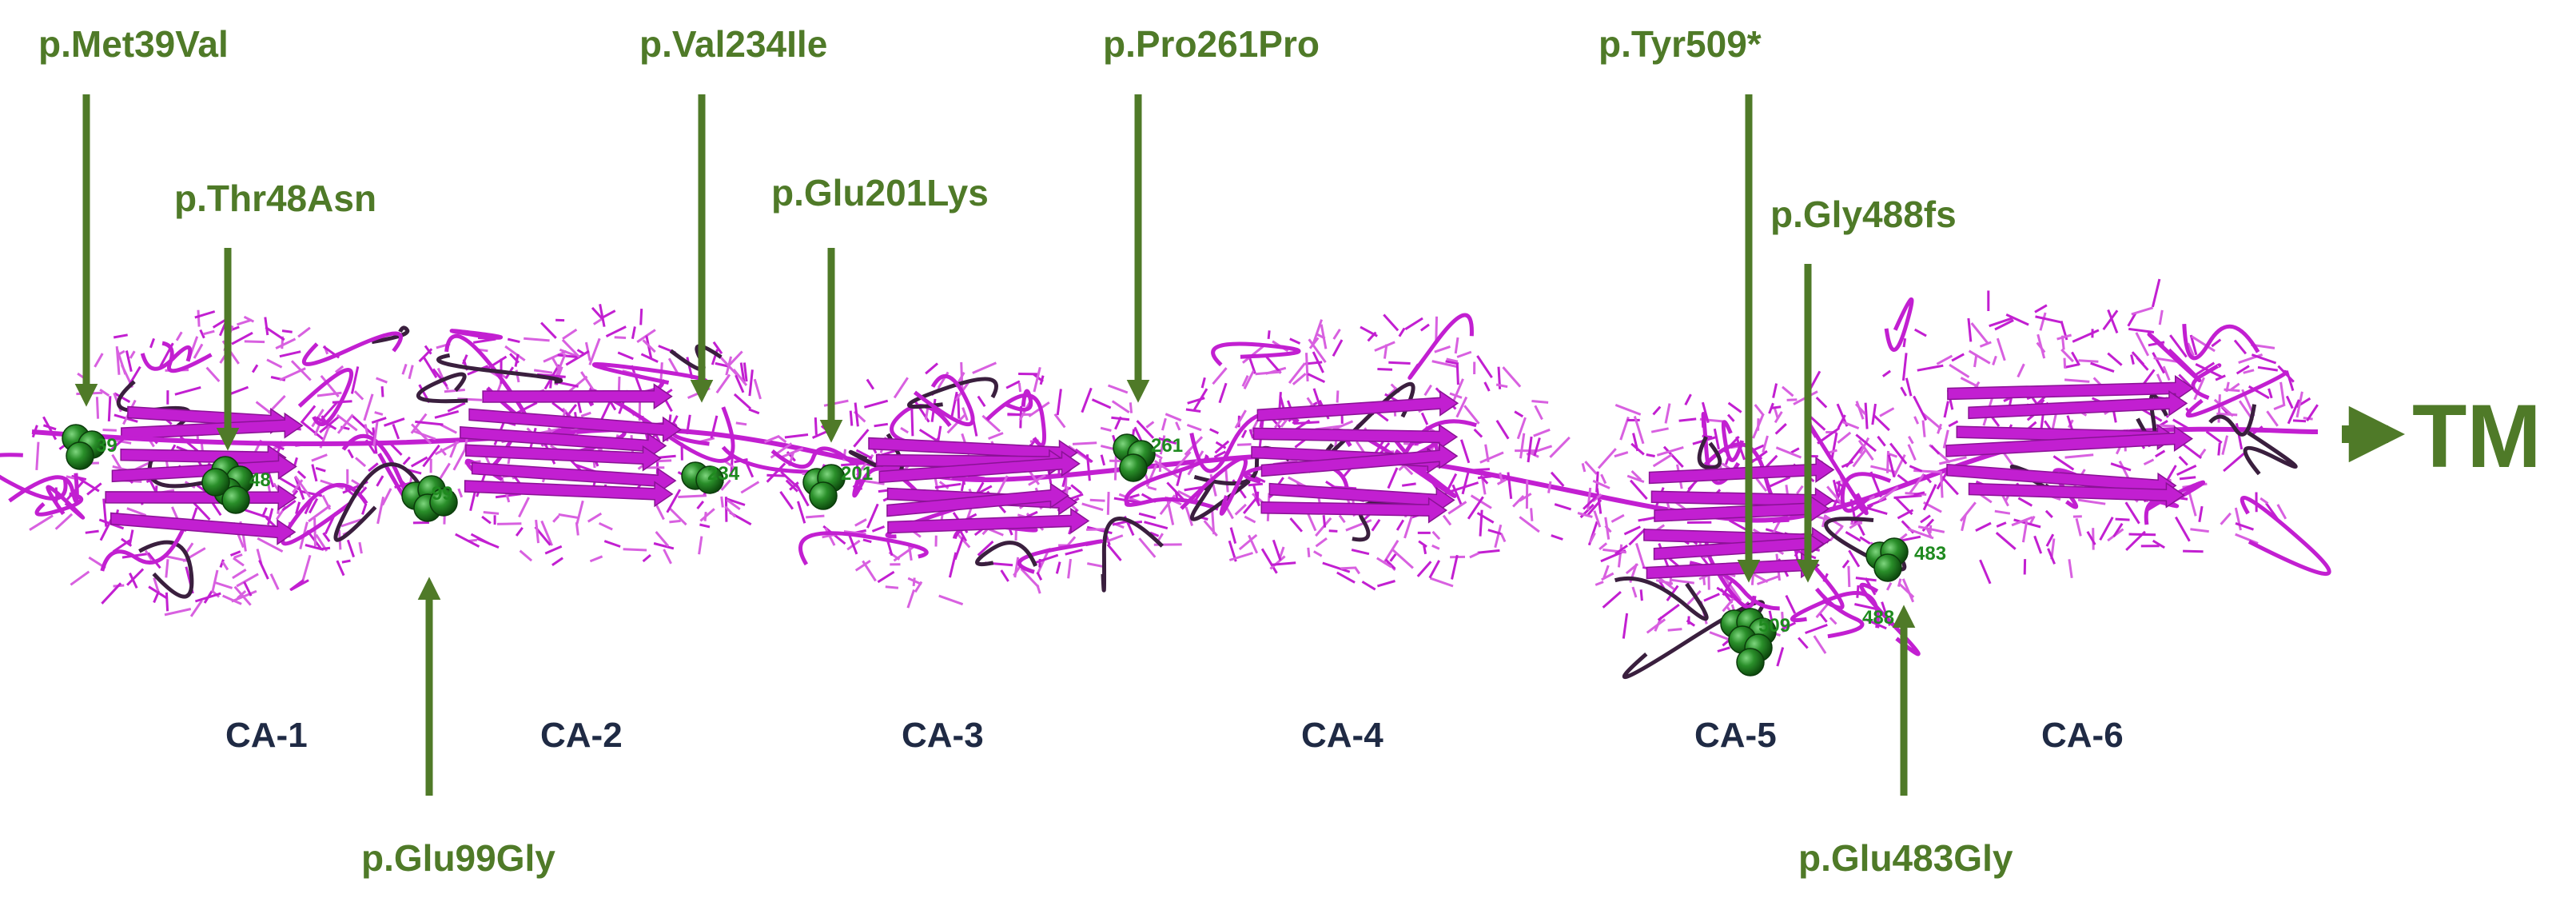  What do you see at coordinates (1167, 446) in the screenshot?
I see `residue-num-p261: 261` at bounding box center [1167, 446].